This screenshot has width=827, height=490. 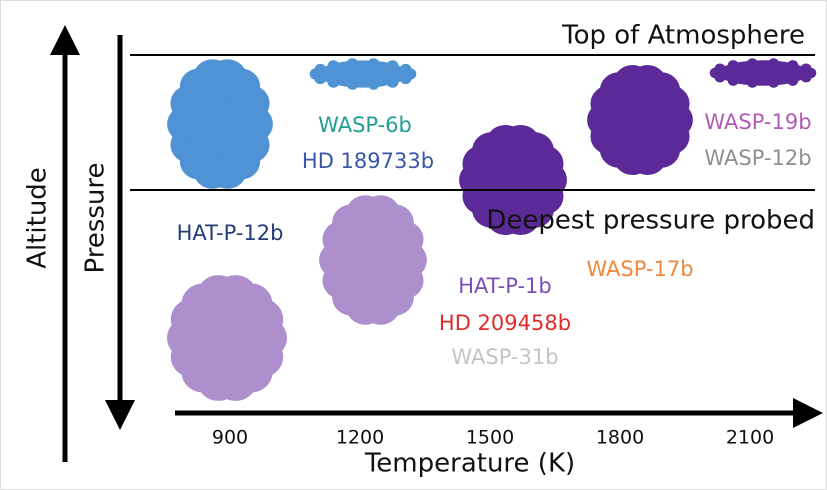 What do you see at coordinates (96, 217) in the screenshot?
I see `pressure-label: Pressure` at bounding box center [96, 217].